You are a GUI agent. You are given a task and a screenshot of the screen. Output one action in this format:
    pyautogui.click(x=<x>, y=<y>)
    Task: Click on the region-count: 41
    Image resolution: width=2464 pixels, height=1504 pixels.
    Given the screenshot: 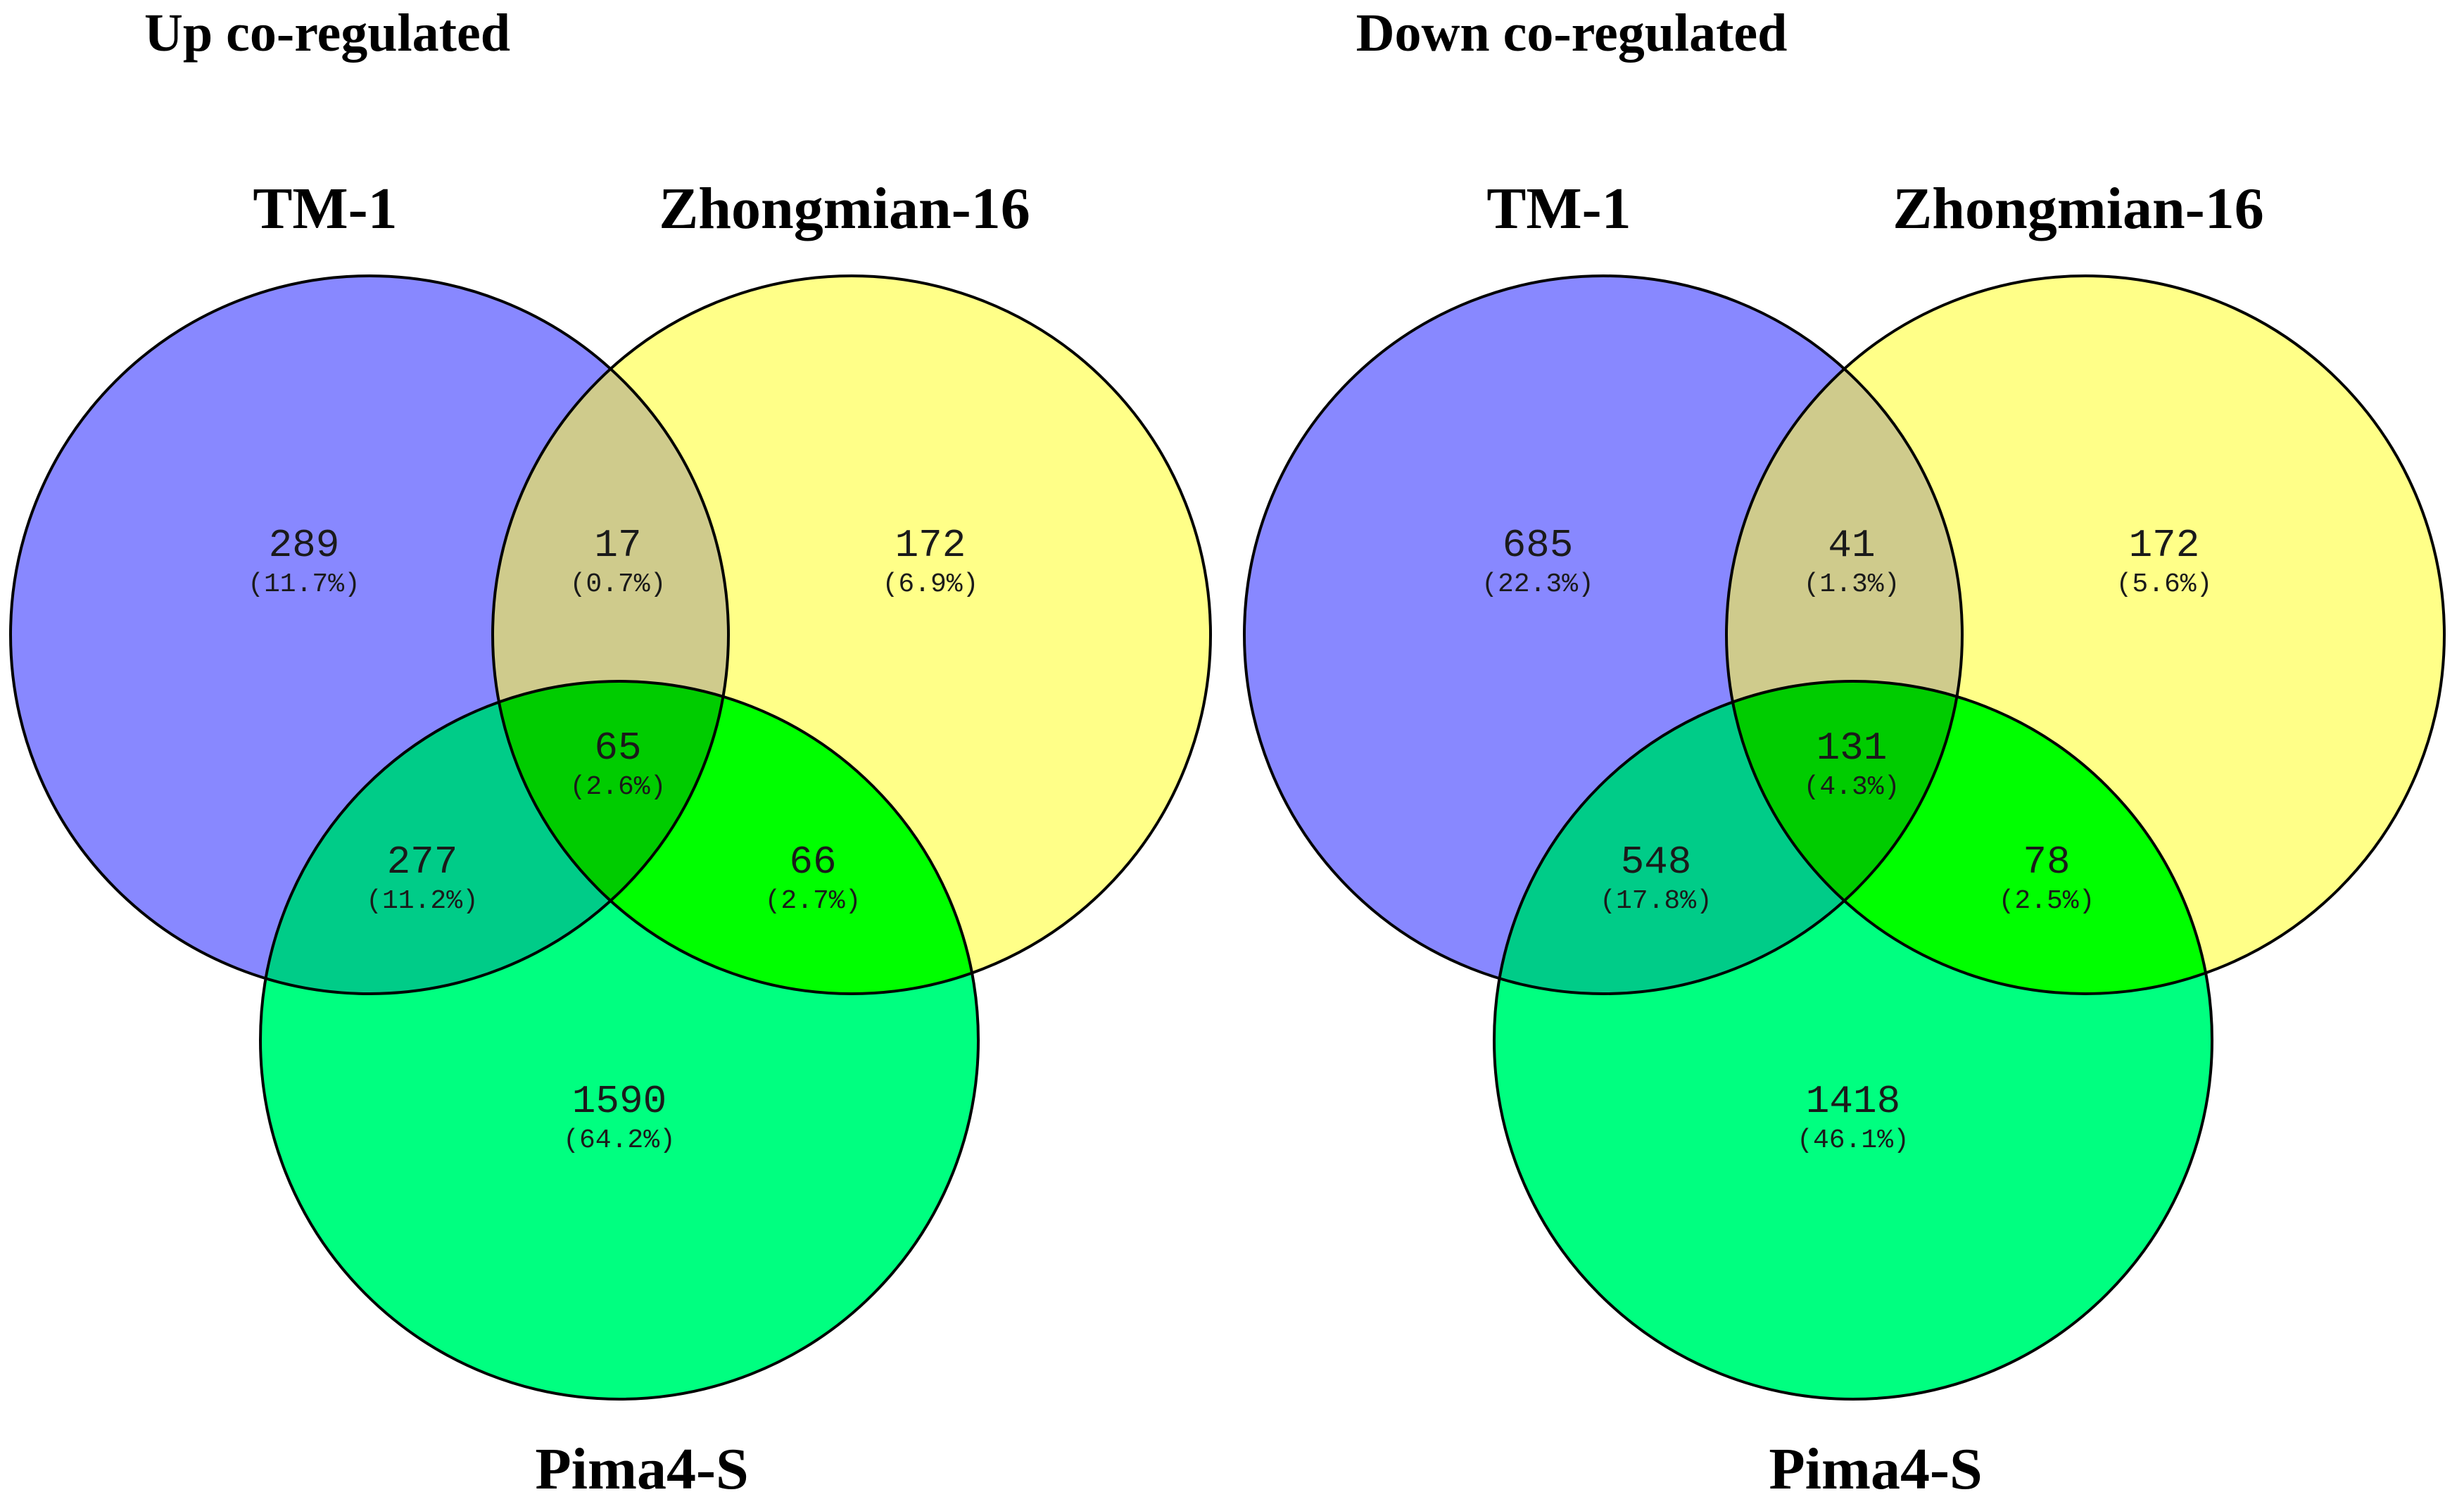 What is the action you would take?
    pyautogui.click(x=1851, y=545)
    